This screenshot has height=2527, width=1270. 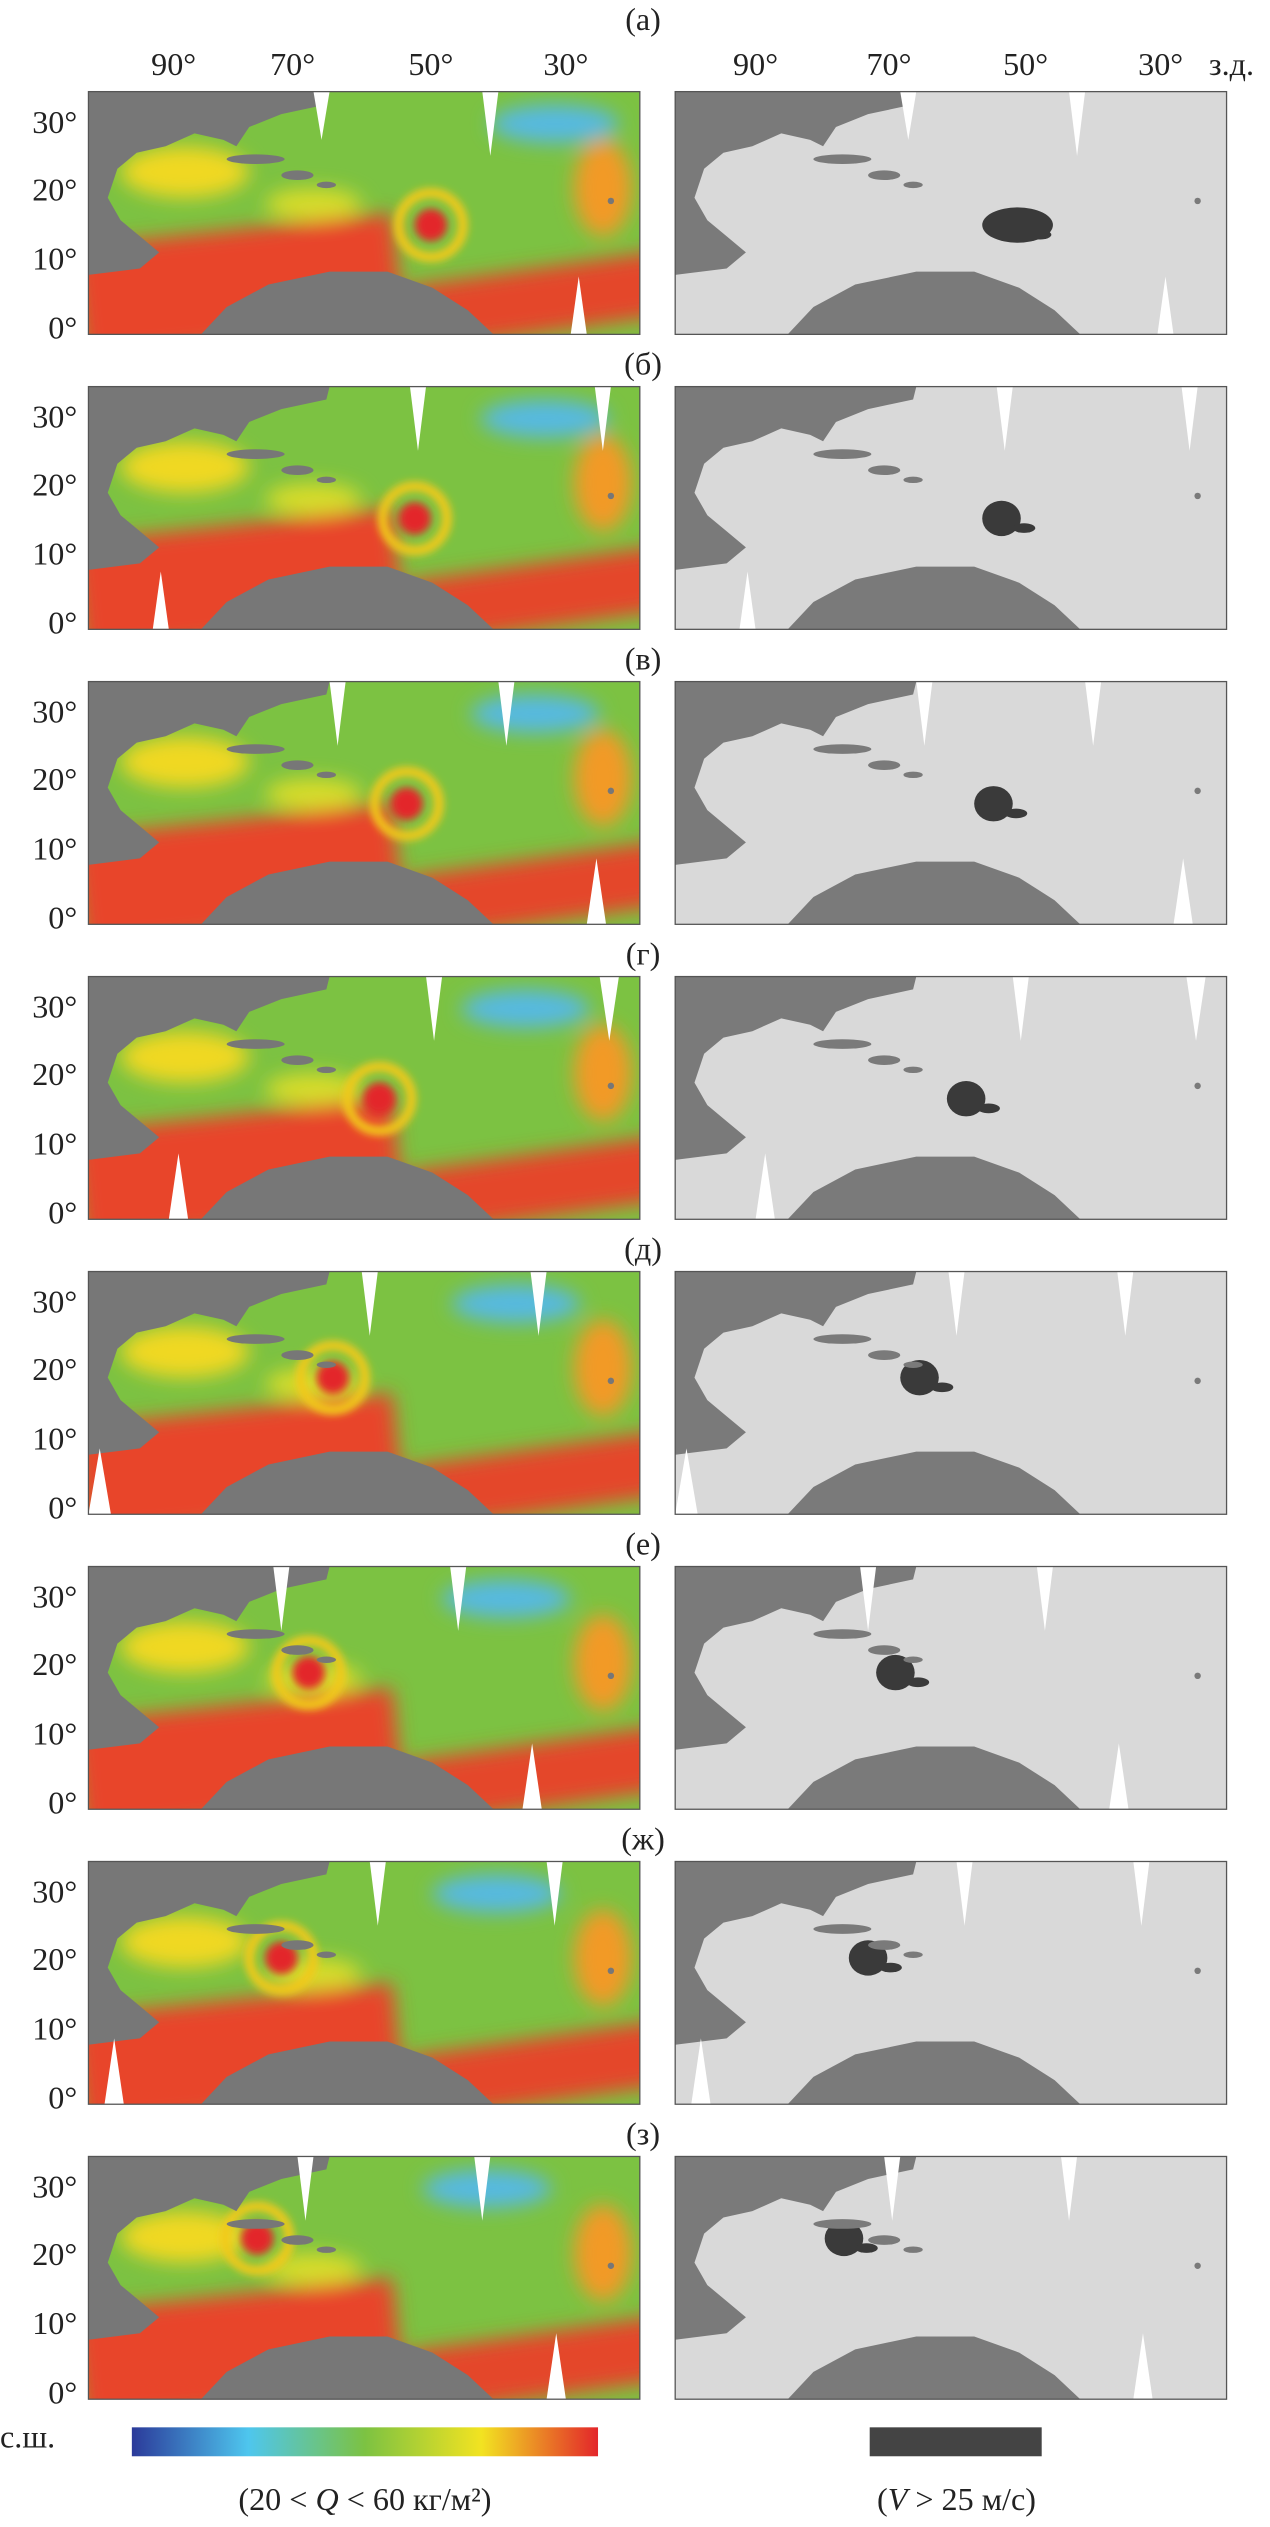 I want to click on q-colorbar, so click(x=365, y=2442).